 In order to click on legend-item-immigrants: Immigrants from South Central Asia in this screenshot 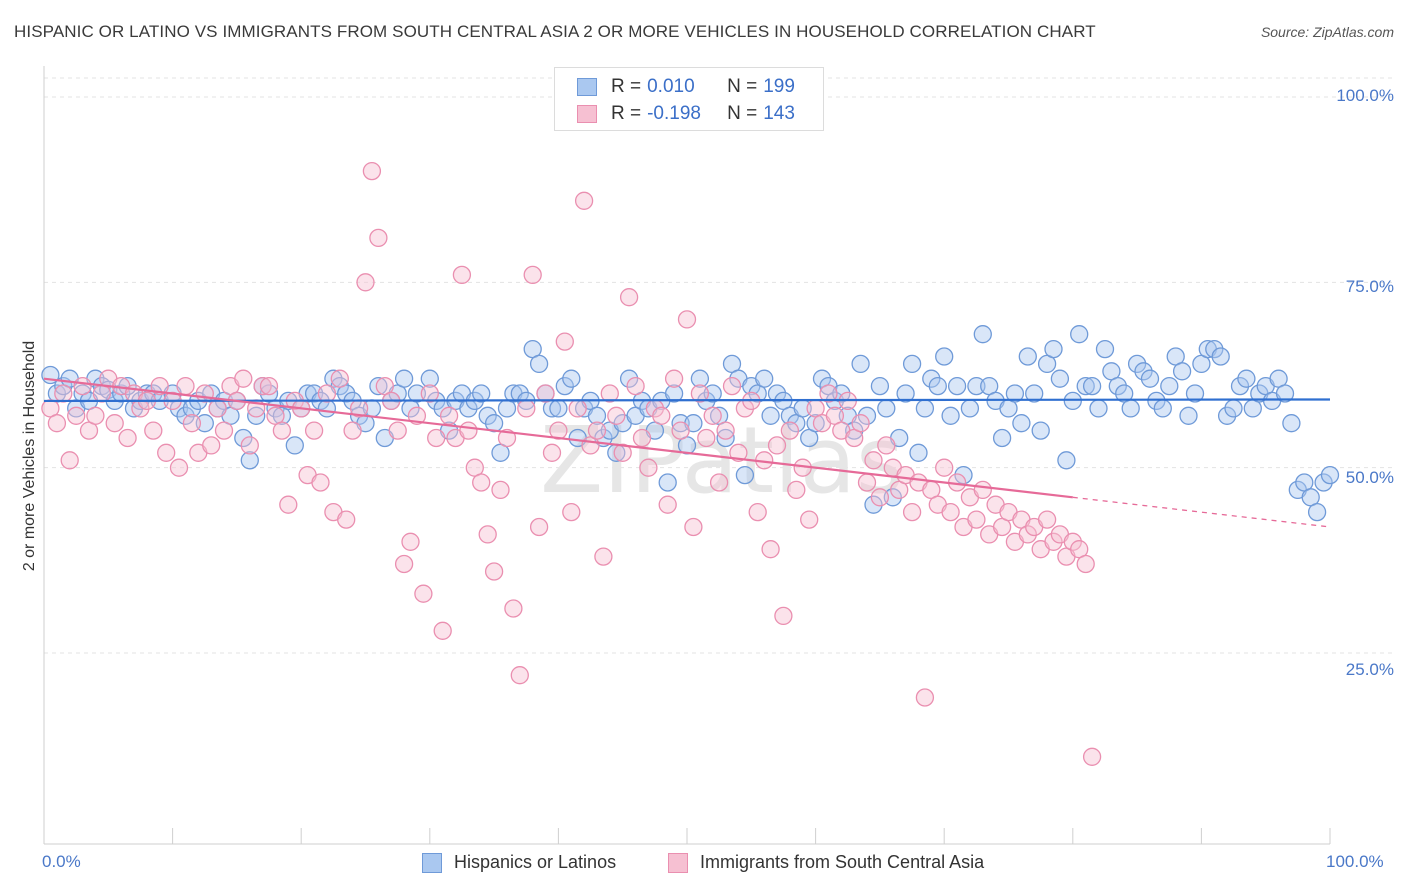, I will do `click(826, 862)`.